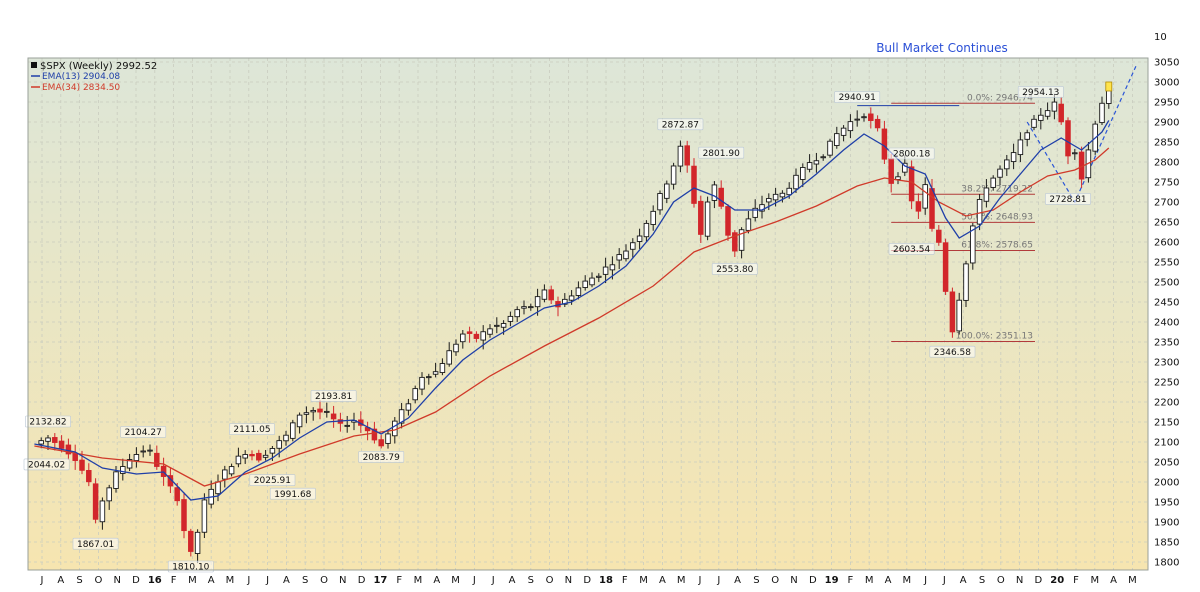 The height and width of the screenshot is (592, 1200). What do you see at coordinates (1166, 543) in the screenshot?
I see `y-tick-label: 1850` at bounding box center [1166, 543].